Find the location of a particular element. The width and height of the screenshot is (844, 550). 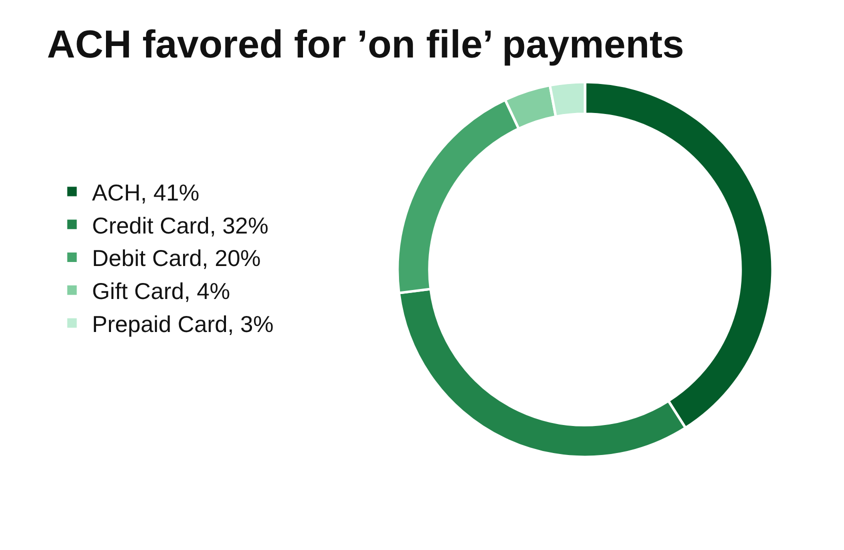

legend-label: Gift Card, 4% is located at coordinates (161, 291).